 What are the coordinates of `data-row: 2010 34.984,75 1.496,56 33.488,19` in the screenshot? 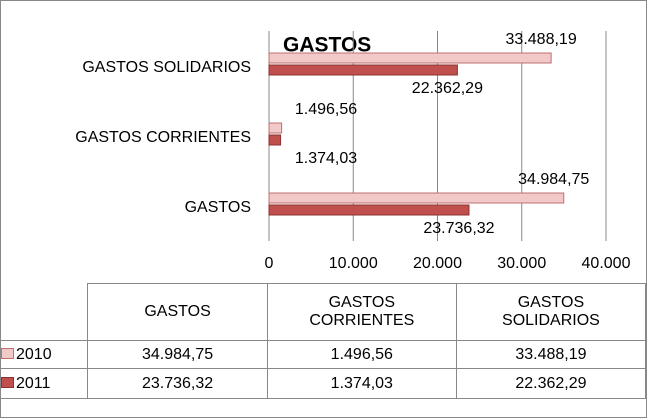 It's located at (323, 354).